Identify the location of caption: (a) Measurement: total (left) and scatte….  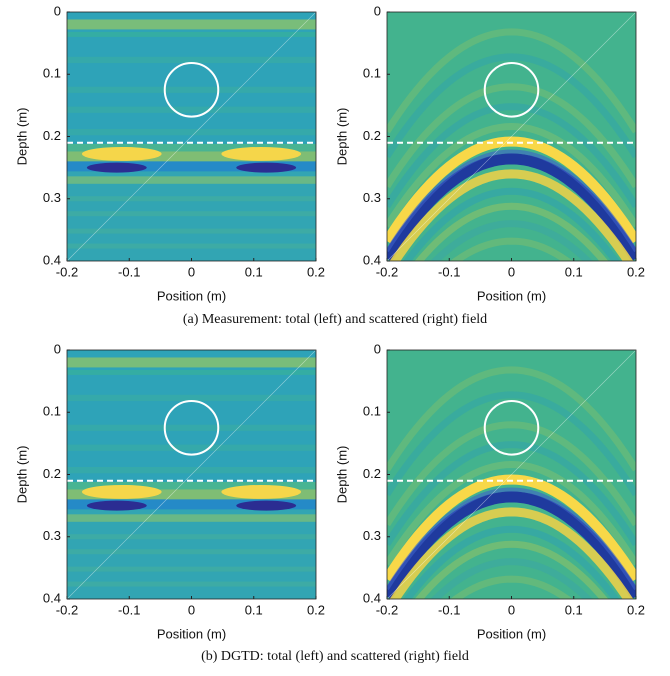
(335, 319).